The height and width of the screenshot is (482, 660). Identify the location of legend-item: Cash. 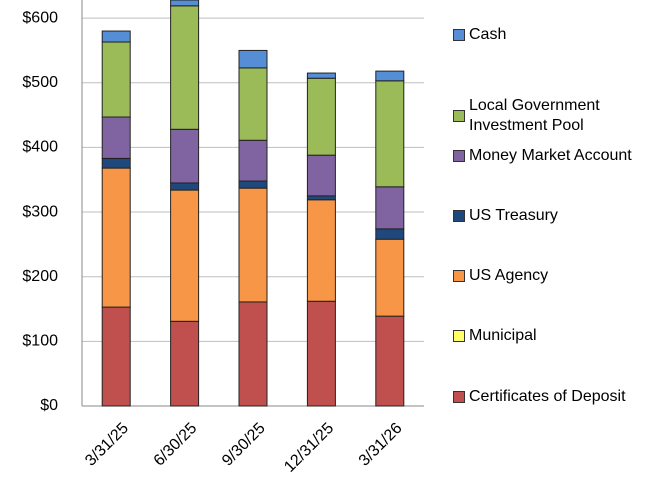
(556, 35).